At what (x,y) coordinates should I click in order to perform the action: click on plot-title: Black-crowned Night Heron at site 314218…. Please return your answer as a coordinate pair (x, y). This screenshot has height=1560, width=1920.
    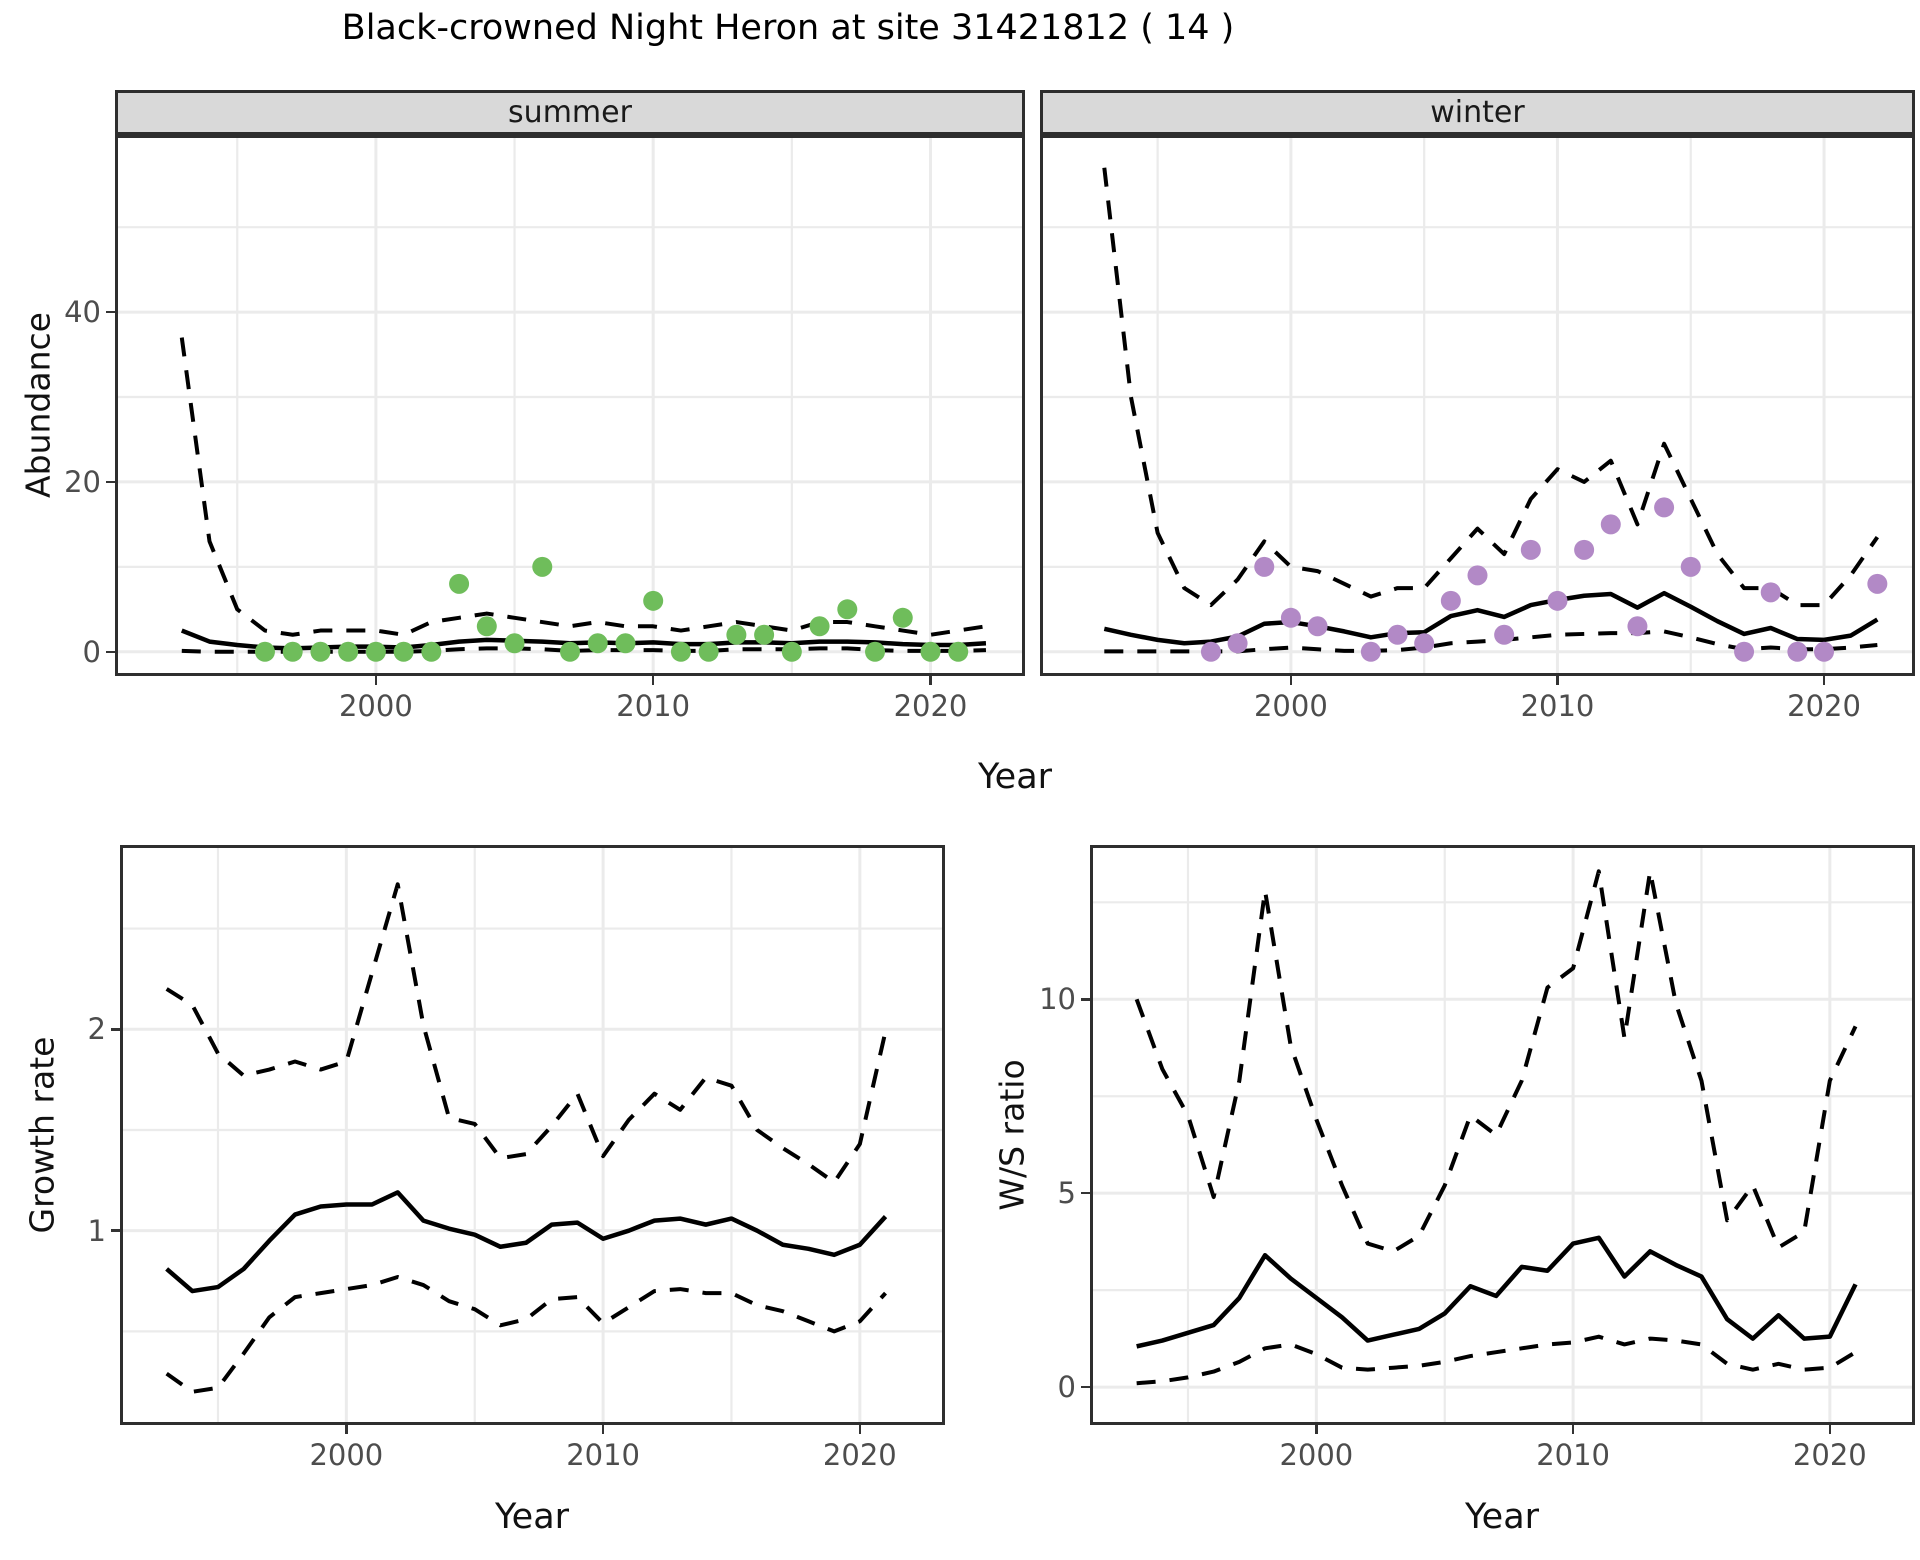
    Looking at the image, I should click on (788, 28).